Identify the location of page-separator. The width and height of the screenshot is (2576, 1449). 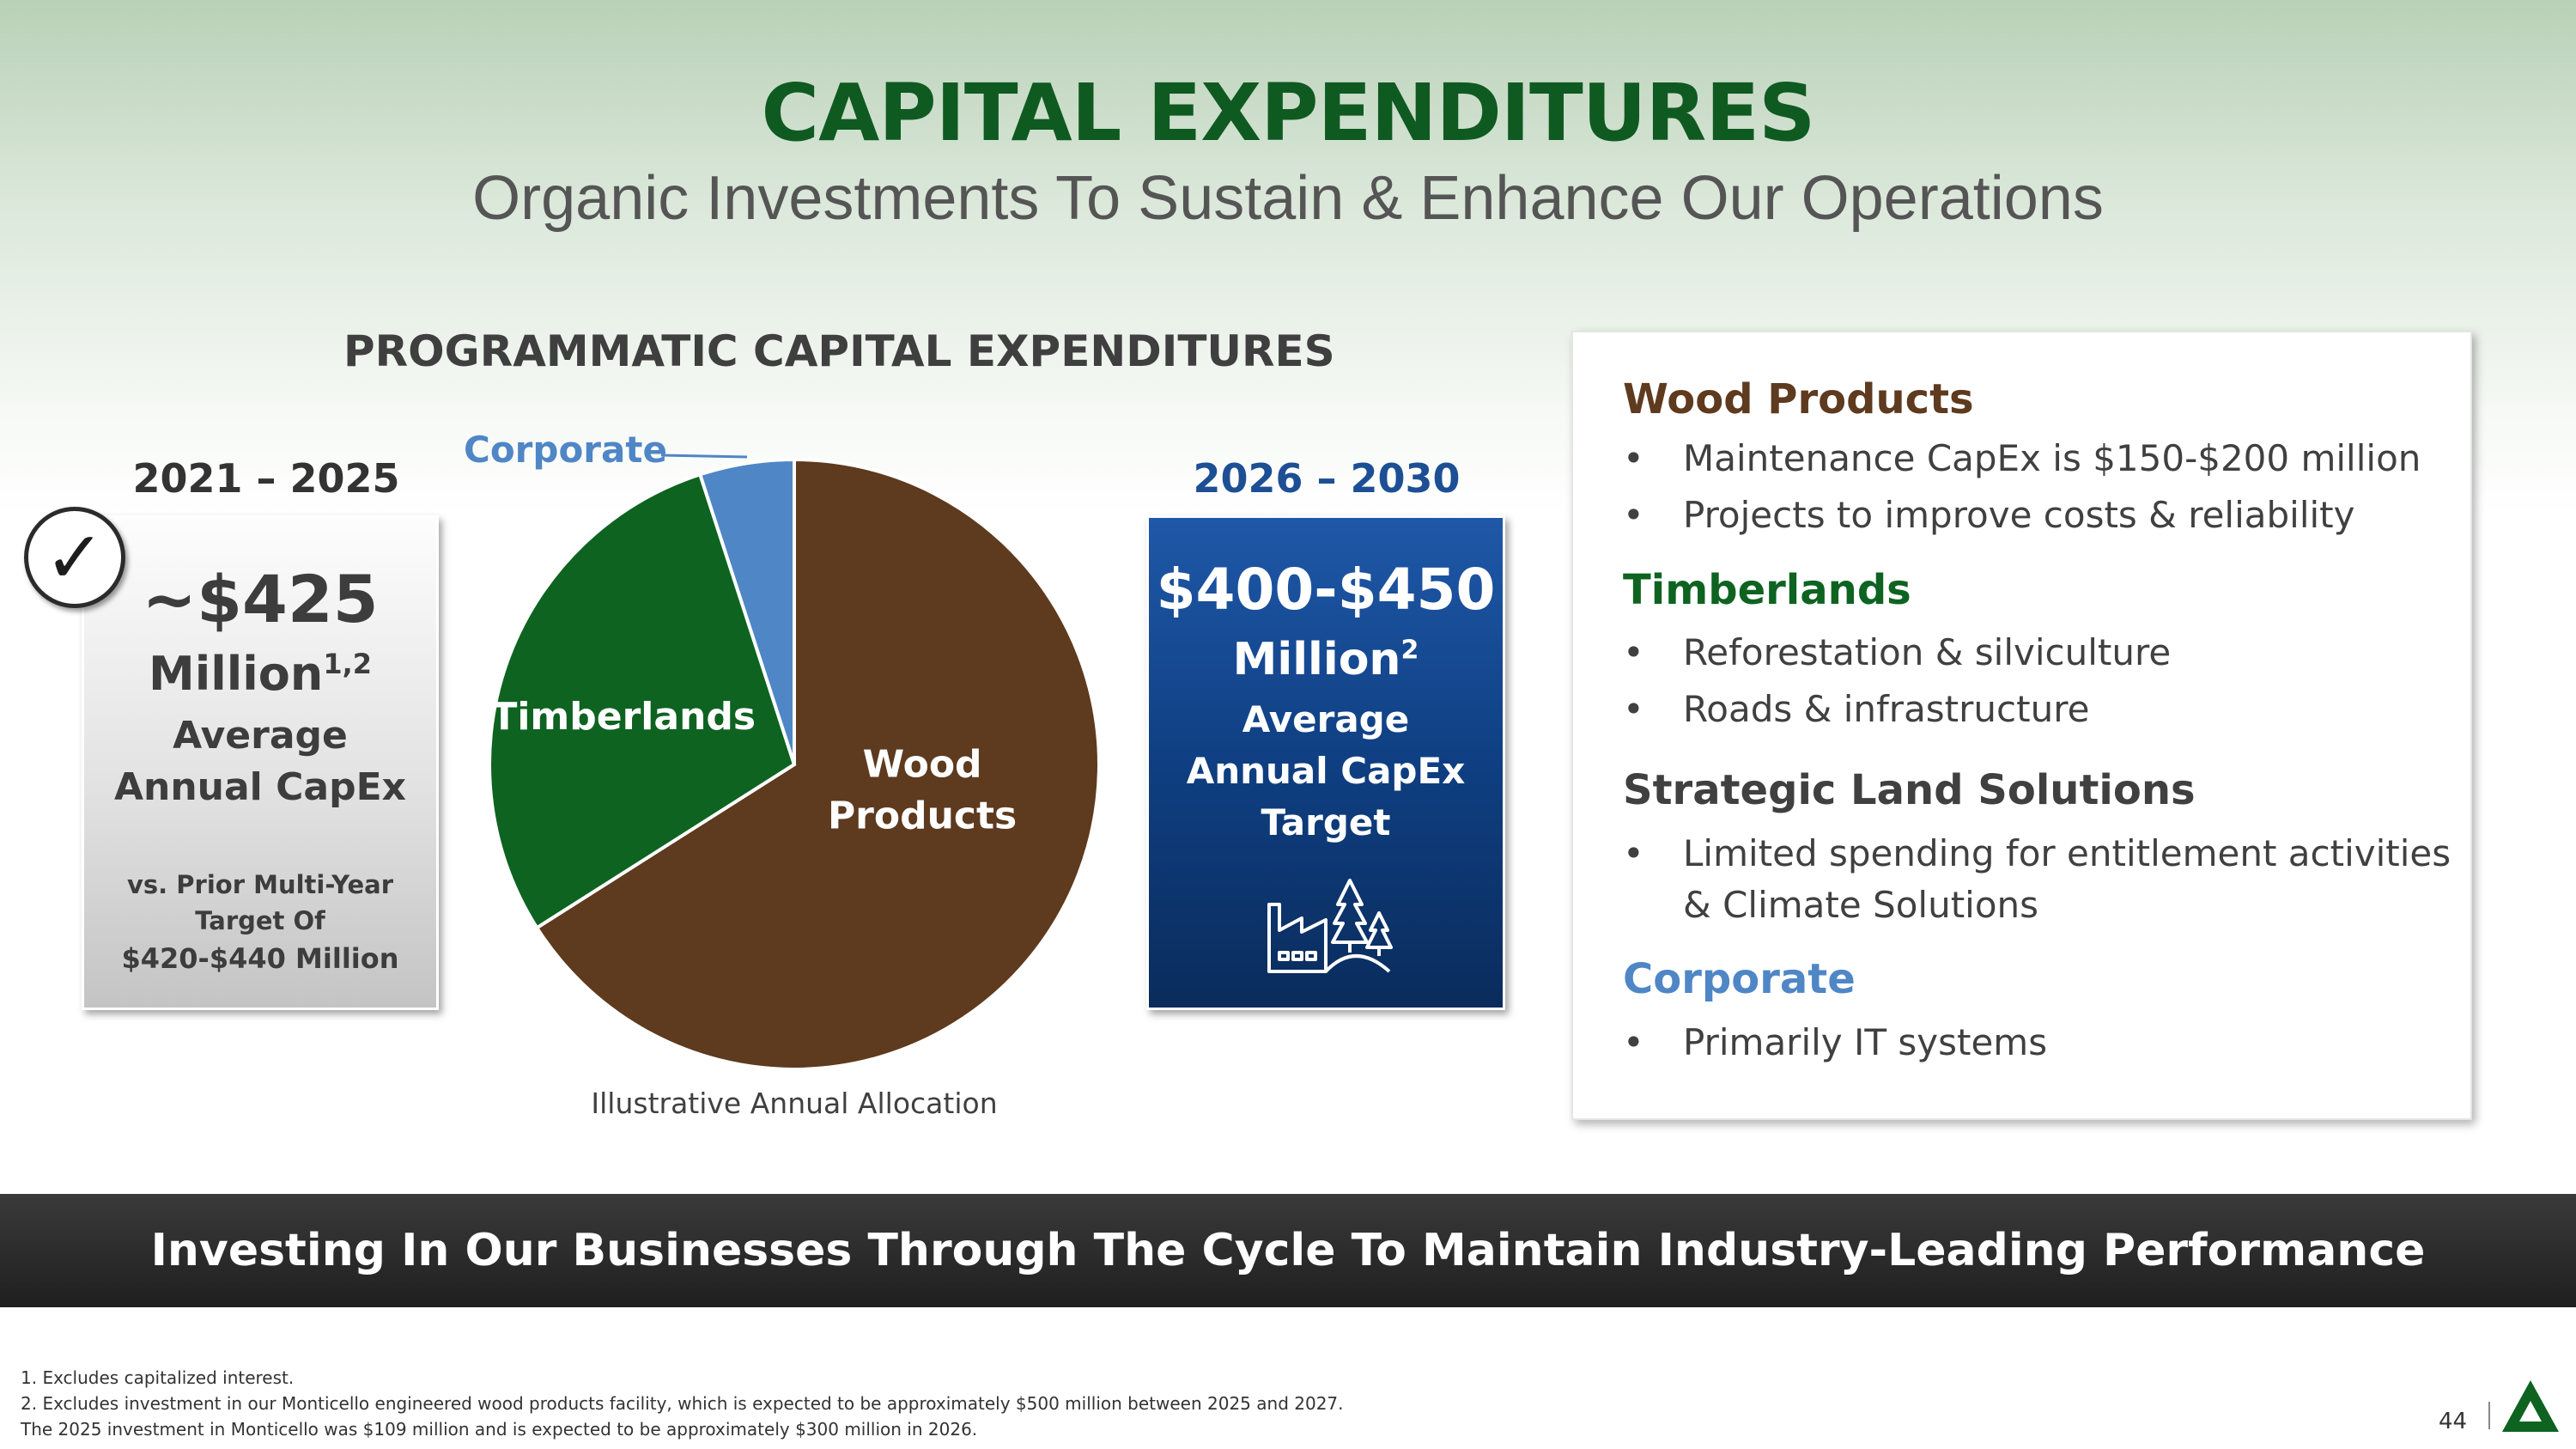
(2489, 1415).